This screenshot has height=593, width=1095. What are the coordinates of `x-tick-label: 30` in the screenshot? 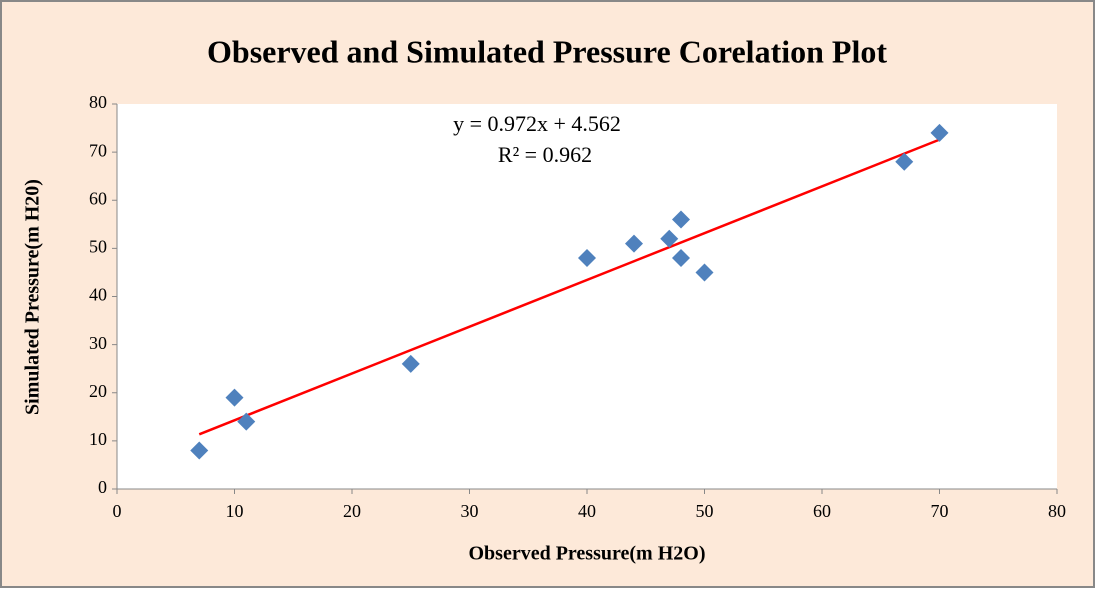 It's located at (470, 511).